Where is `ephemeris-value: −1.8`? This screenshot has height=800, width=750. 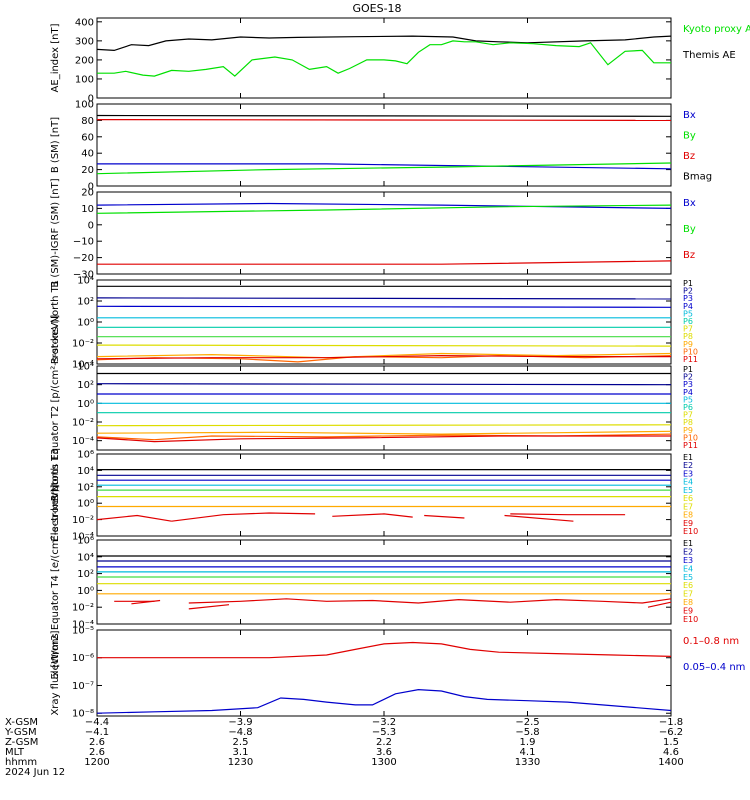
ephemeris-value: −1.8 is located at coordinates (671, 722).